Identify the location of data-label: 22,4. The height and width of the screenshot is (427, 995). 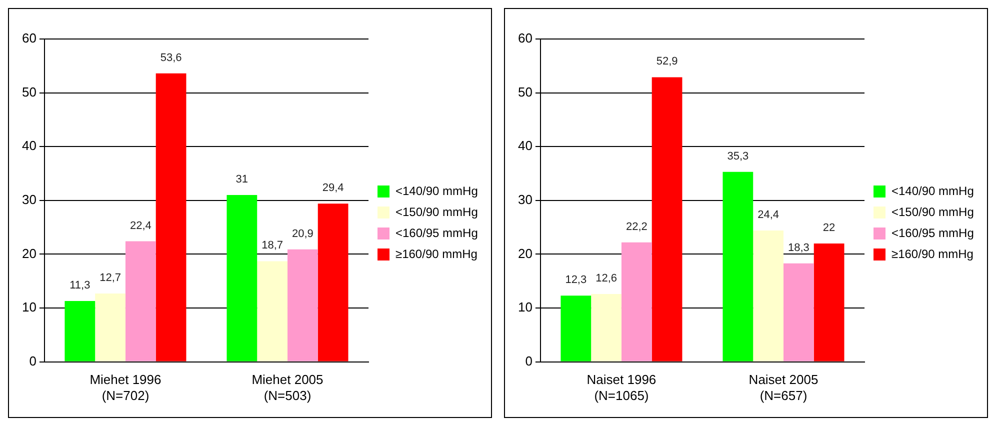
(141, 226).